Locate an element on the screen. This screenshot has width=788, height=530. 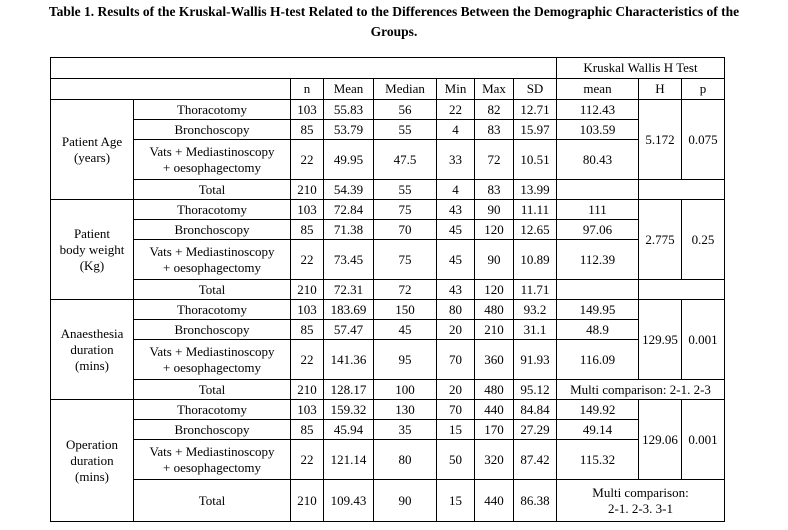
cell-sd: 10.89 is located at coordinates (535, 259).